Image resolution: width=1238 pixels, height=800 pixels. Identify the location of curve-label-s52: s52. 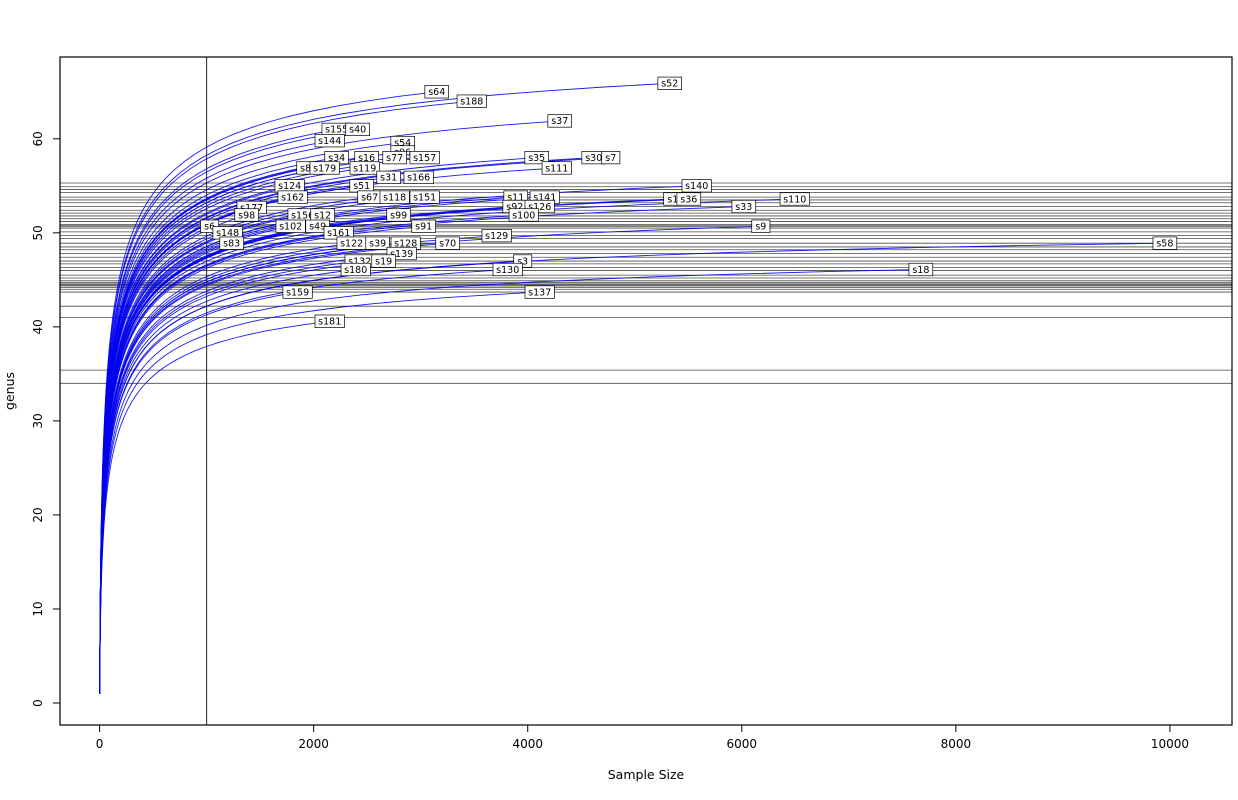
(669, 84).